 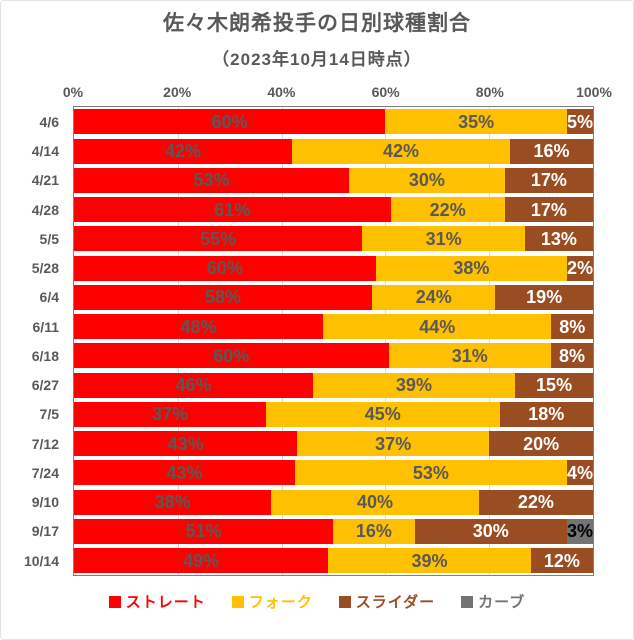 What do you see at coordinates (471, 268) in the screenshot?
I see `bar-segment-fork: 38%` at bounding box center [471, 268].